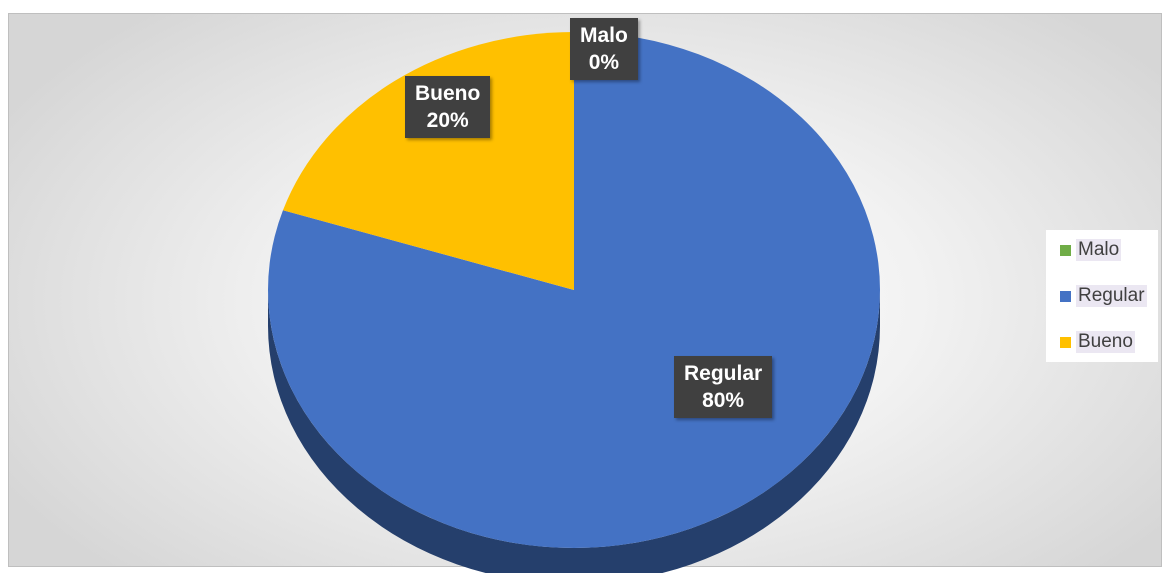 The width and height of the screenshot is (1166, 573). Describe the element at coordinates (448, 93) in the screenshot. I see `data-label-bueno-category: Bueno` at that location.